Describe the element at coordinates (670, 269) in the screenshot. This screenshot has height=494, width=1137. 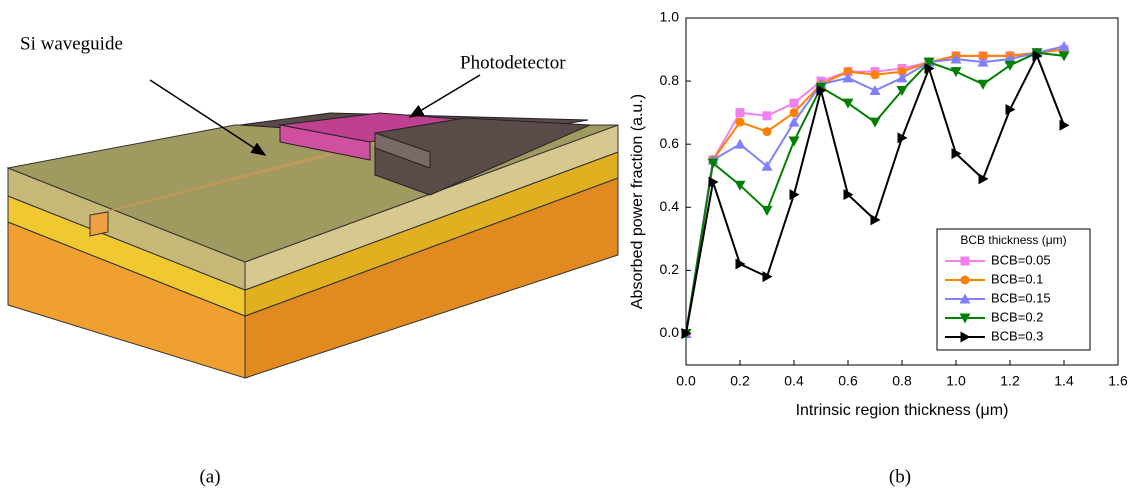
I see `y-tick-label: 0.2` at that location.